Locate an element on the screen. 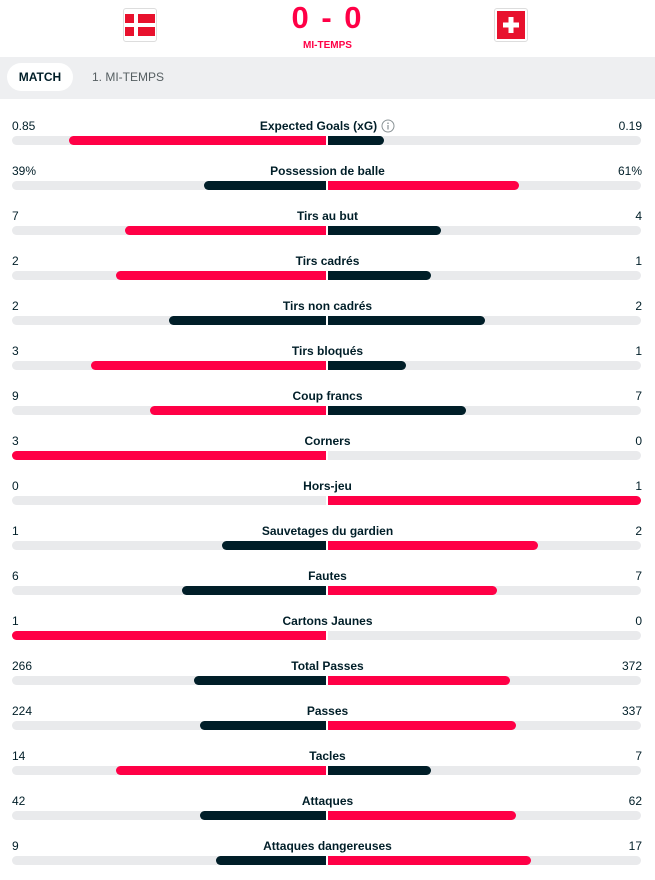 This screenshot has height=880, width=655. home-value: 0 is located at coordinates (15, 486).